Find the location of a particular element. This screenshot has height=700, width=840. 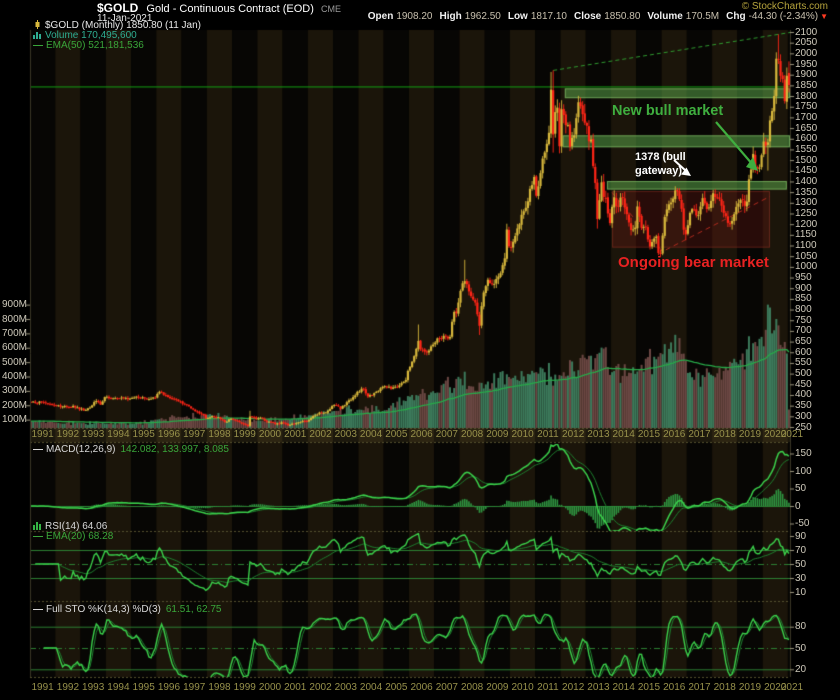

change-down-arrow-icon: ▼ is located at coordinates (824, 16).